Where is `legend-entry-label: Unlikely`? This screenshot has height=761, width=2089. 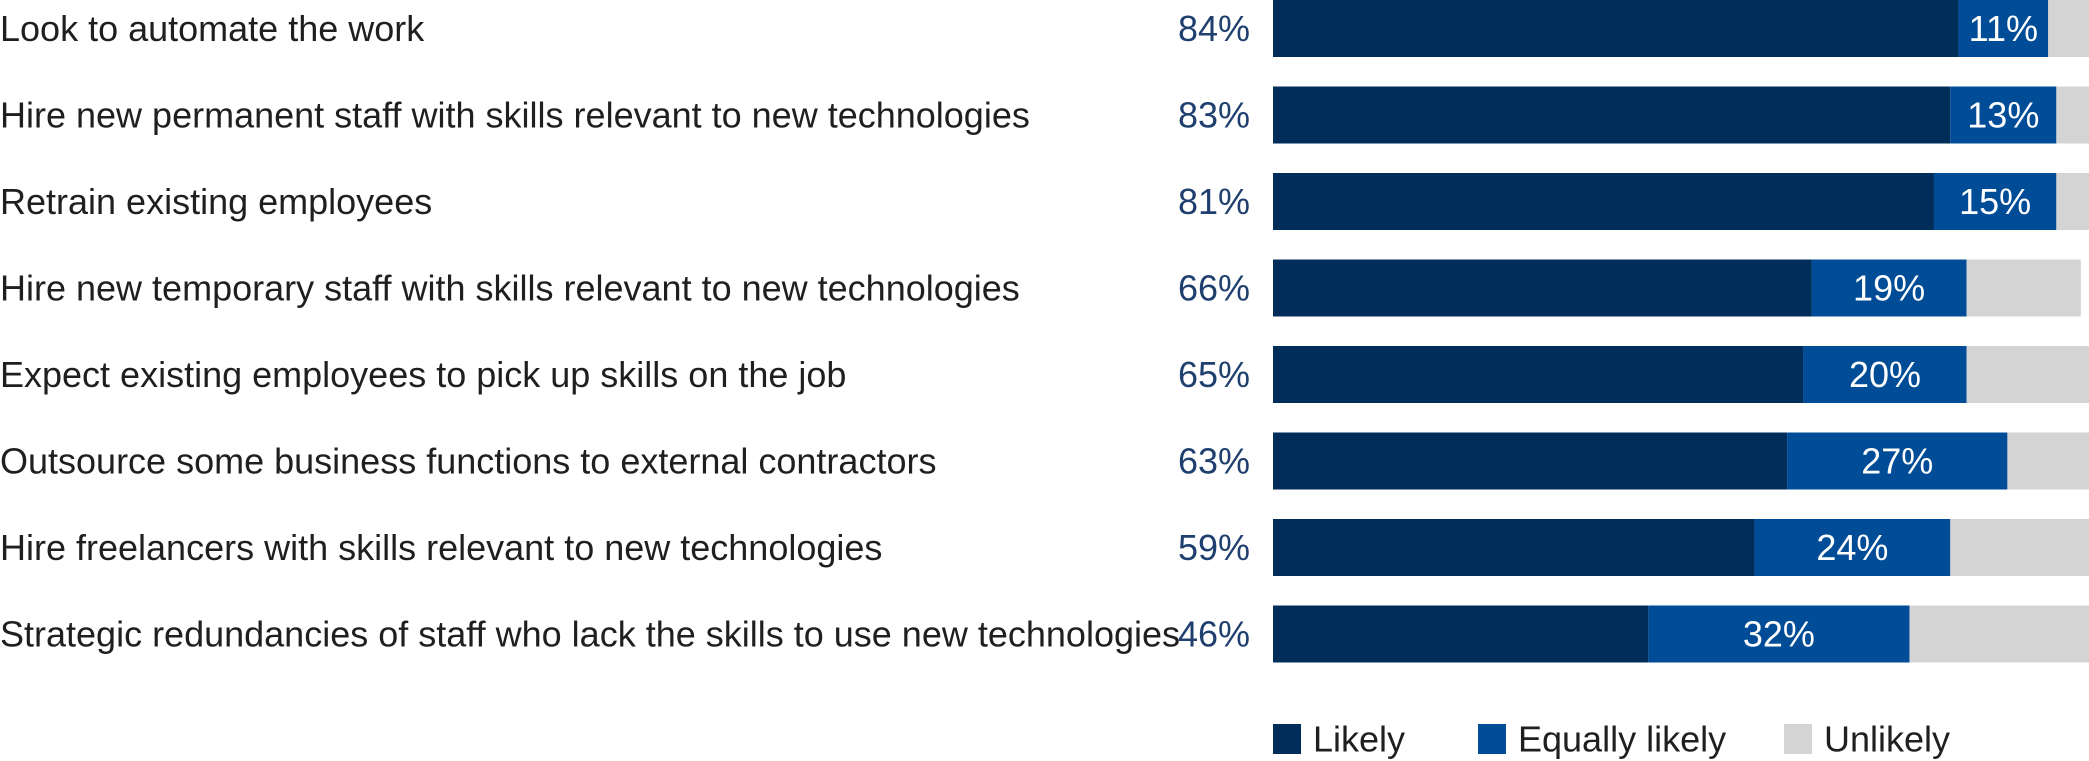 legend-entry-label: Unlikely is located at coordinates (1887, 739).